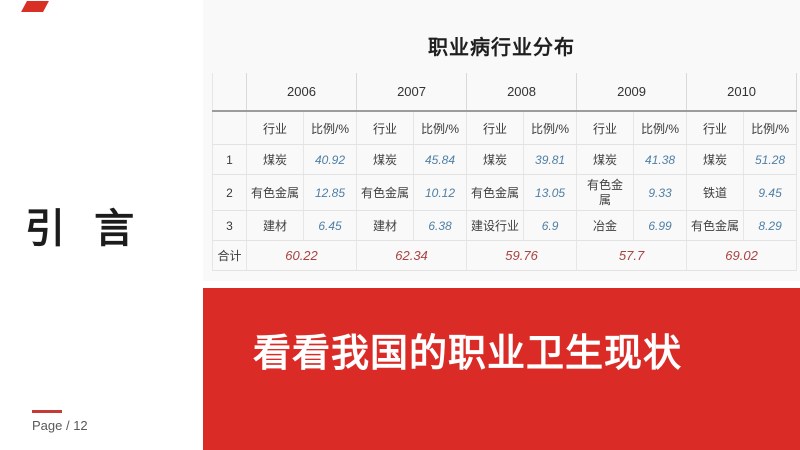 Image resolution: width=800 pixels, height=450 pixels. I want to click on rank-cell: 3, so click(229, 225).